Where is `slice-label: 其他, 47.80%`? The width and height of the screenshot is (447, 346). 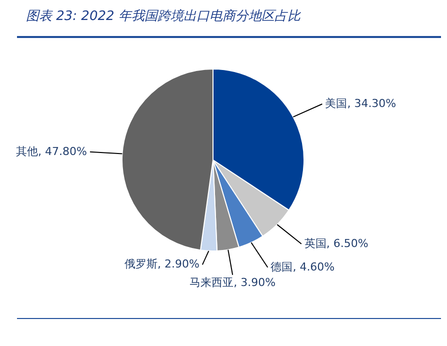 slice-label: 其他, 47.80% is located at coordinates (51, 151).